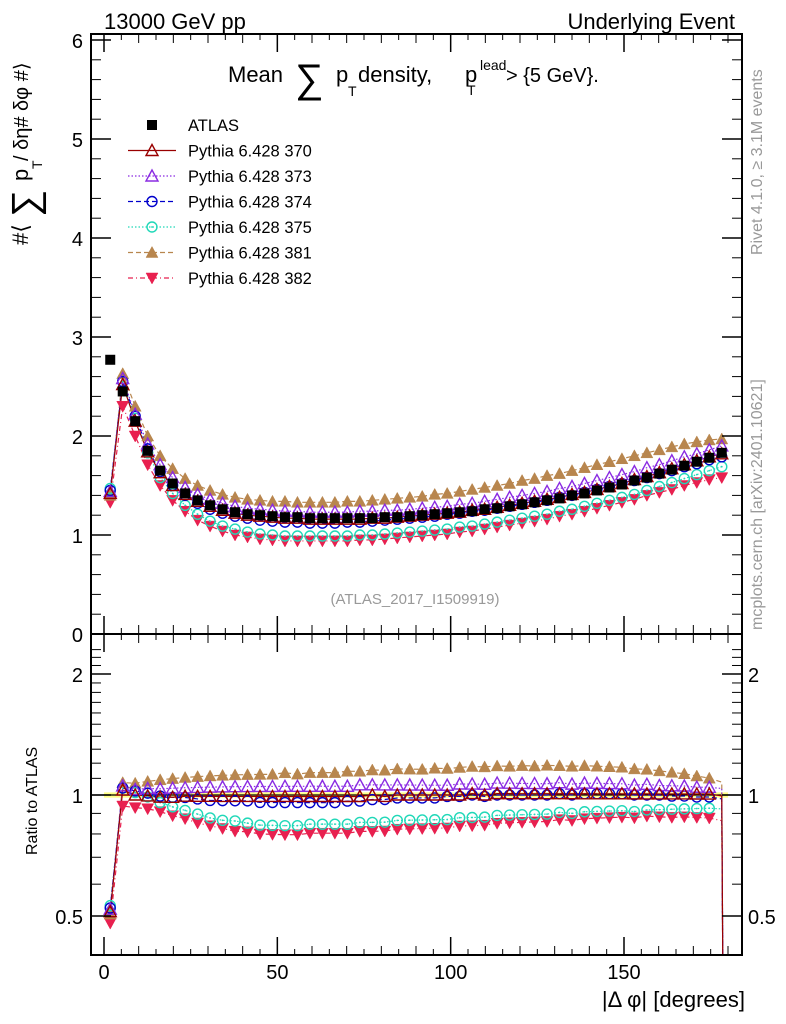 Image resolution: width=786 pixels, height=1024 pixels. I want to click on ratio-point-4-45-dot, so click(671, 809).